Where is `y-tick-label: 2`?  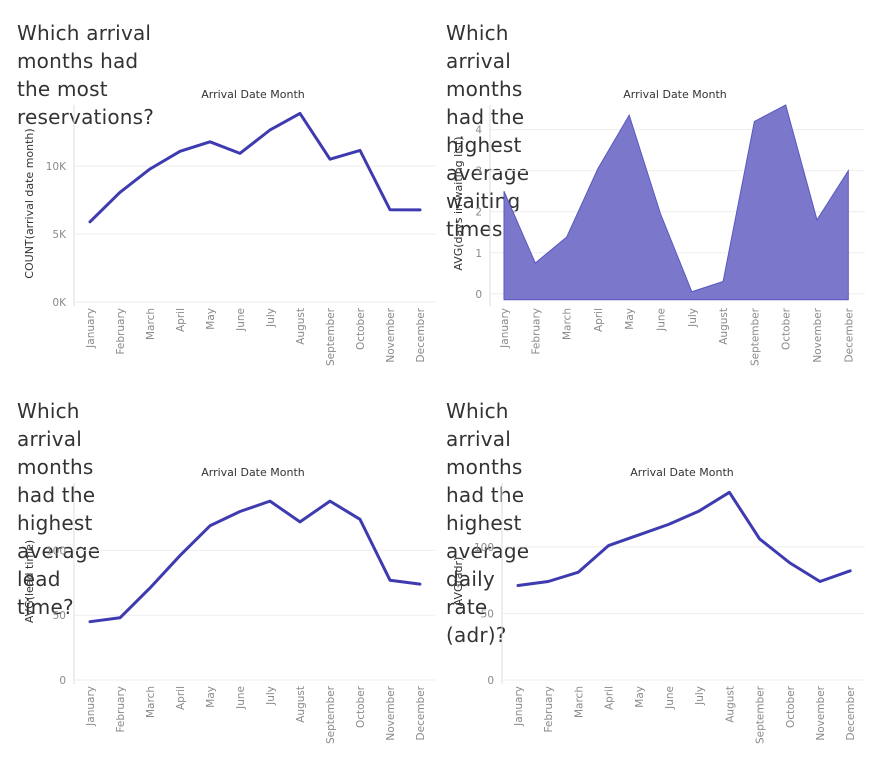
y-tick-label: 2 is located at coordinates (478, 213).